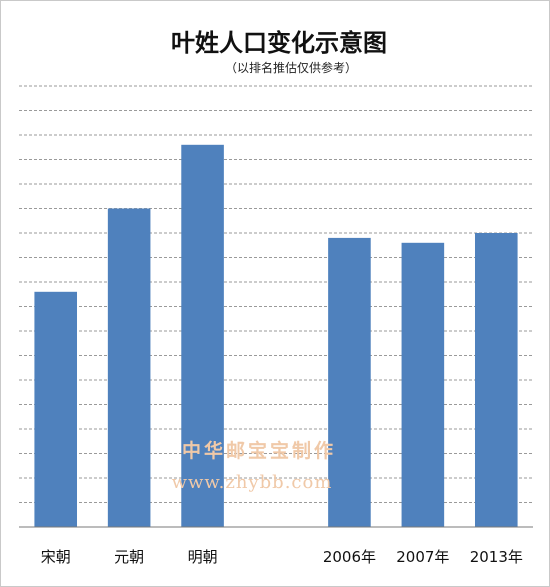 This screenshot has width=550, height=587. I want to click on x-tick-label: 宋朝, so click(56, 557).